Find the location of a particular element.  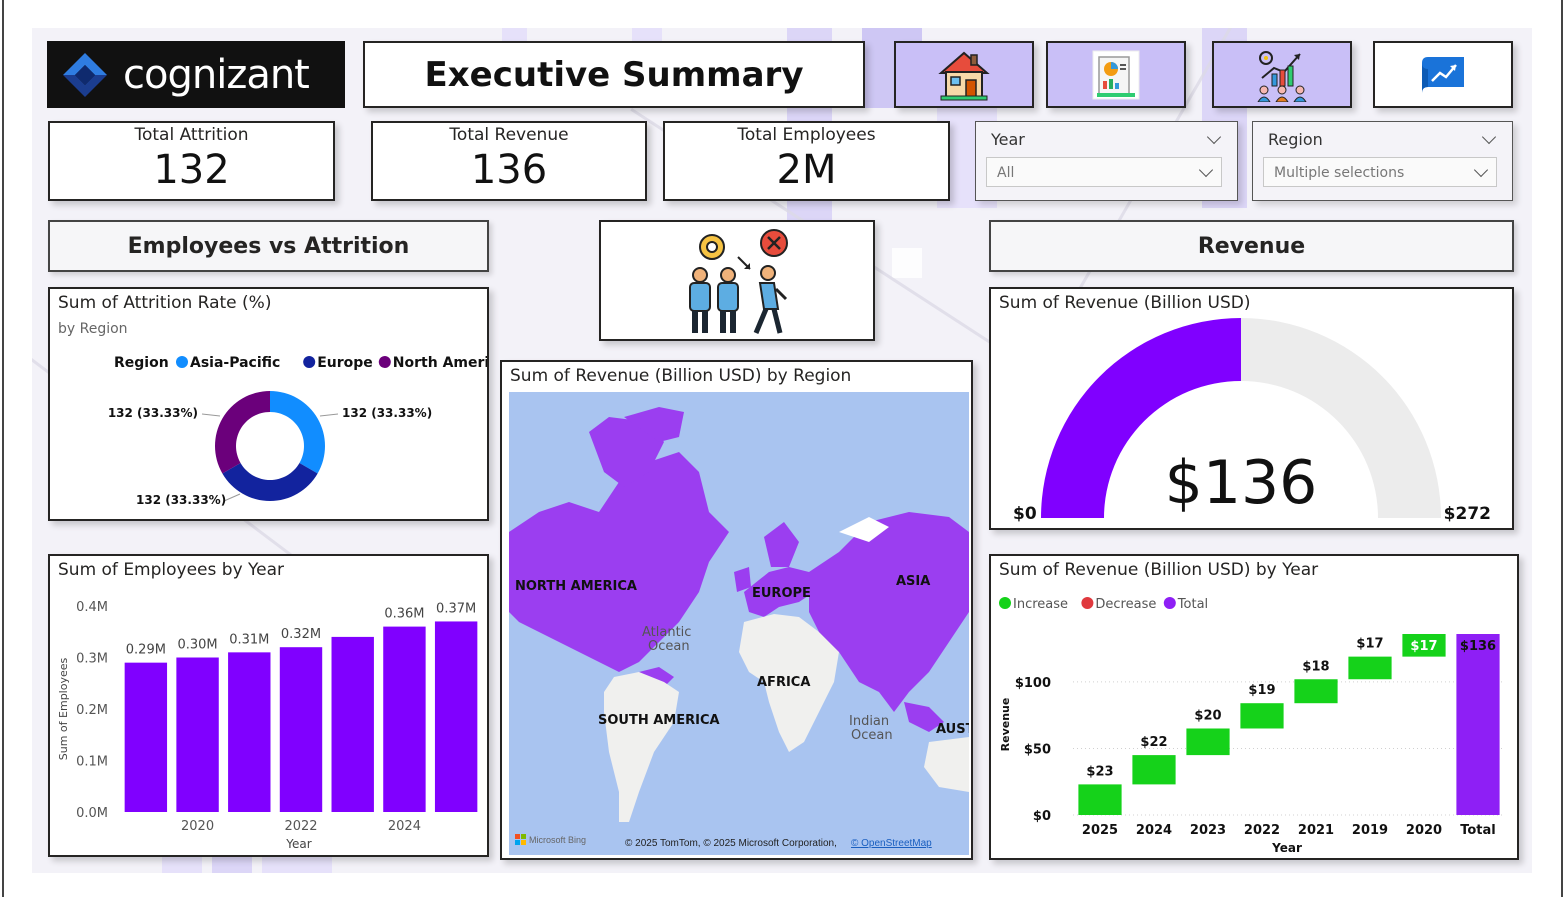

analytics-icon is located at coordinates (1282, 76).